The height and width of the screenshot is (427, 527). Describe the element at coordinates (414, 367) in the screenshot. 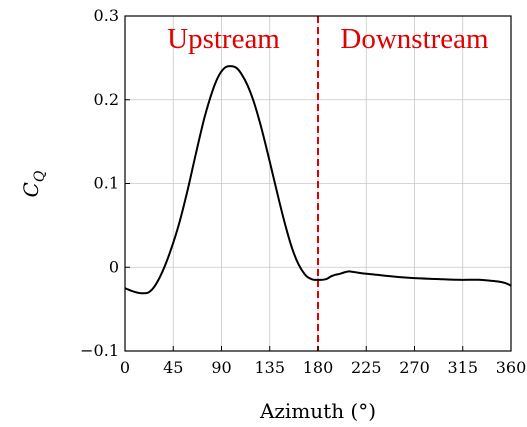

I see `x-tick-label: 270` at that location.